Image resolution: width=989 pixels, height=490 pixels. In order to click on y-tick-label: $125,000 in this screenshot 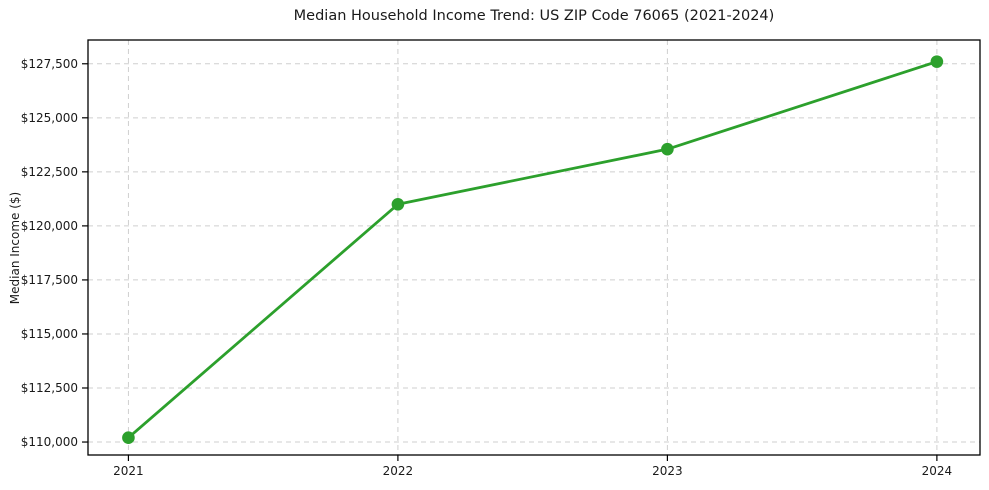, I will do `click(49, 118)`.